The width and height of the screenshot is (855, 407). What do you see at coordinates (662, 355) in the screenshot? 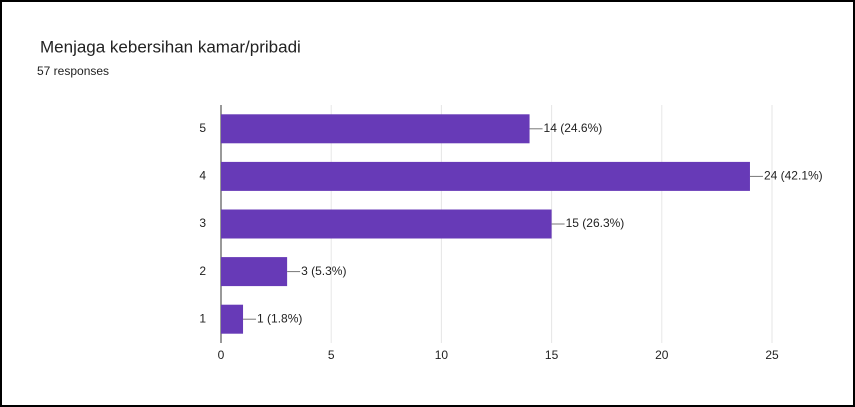
I see `x-tick-label: 20` at bounding box center [662, 355].